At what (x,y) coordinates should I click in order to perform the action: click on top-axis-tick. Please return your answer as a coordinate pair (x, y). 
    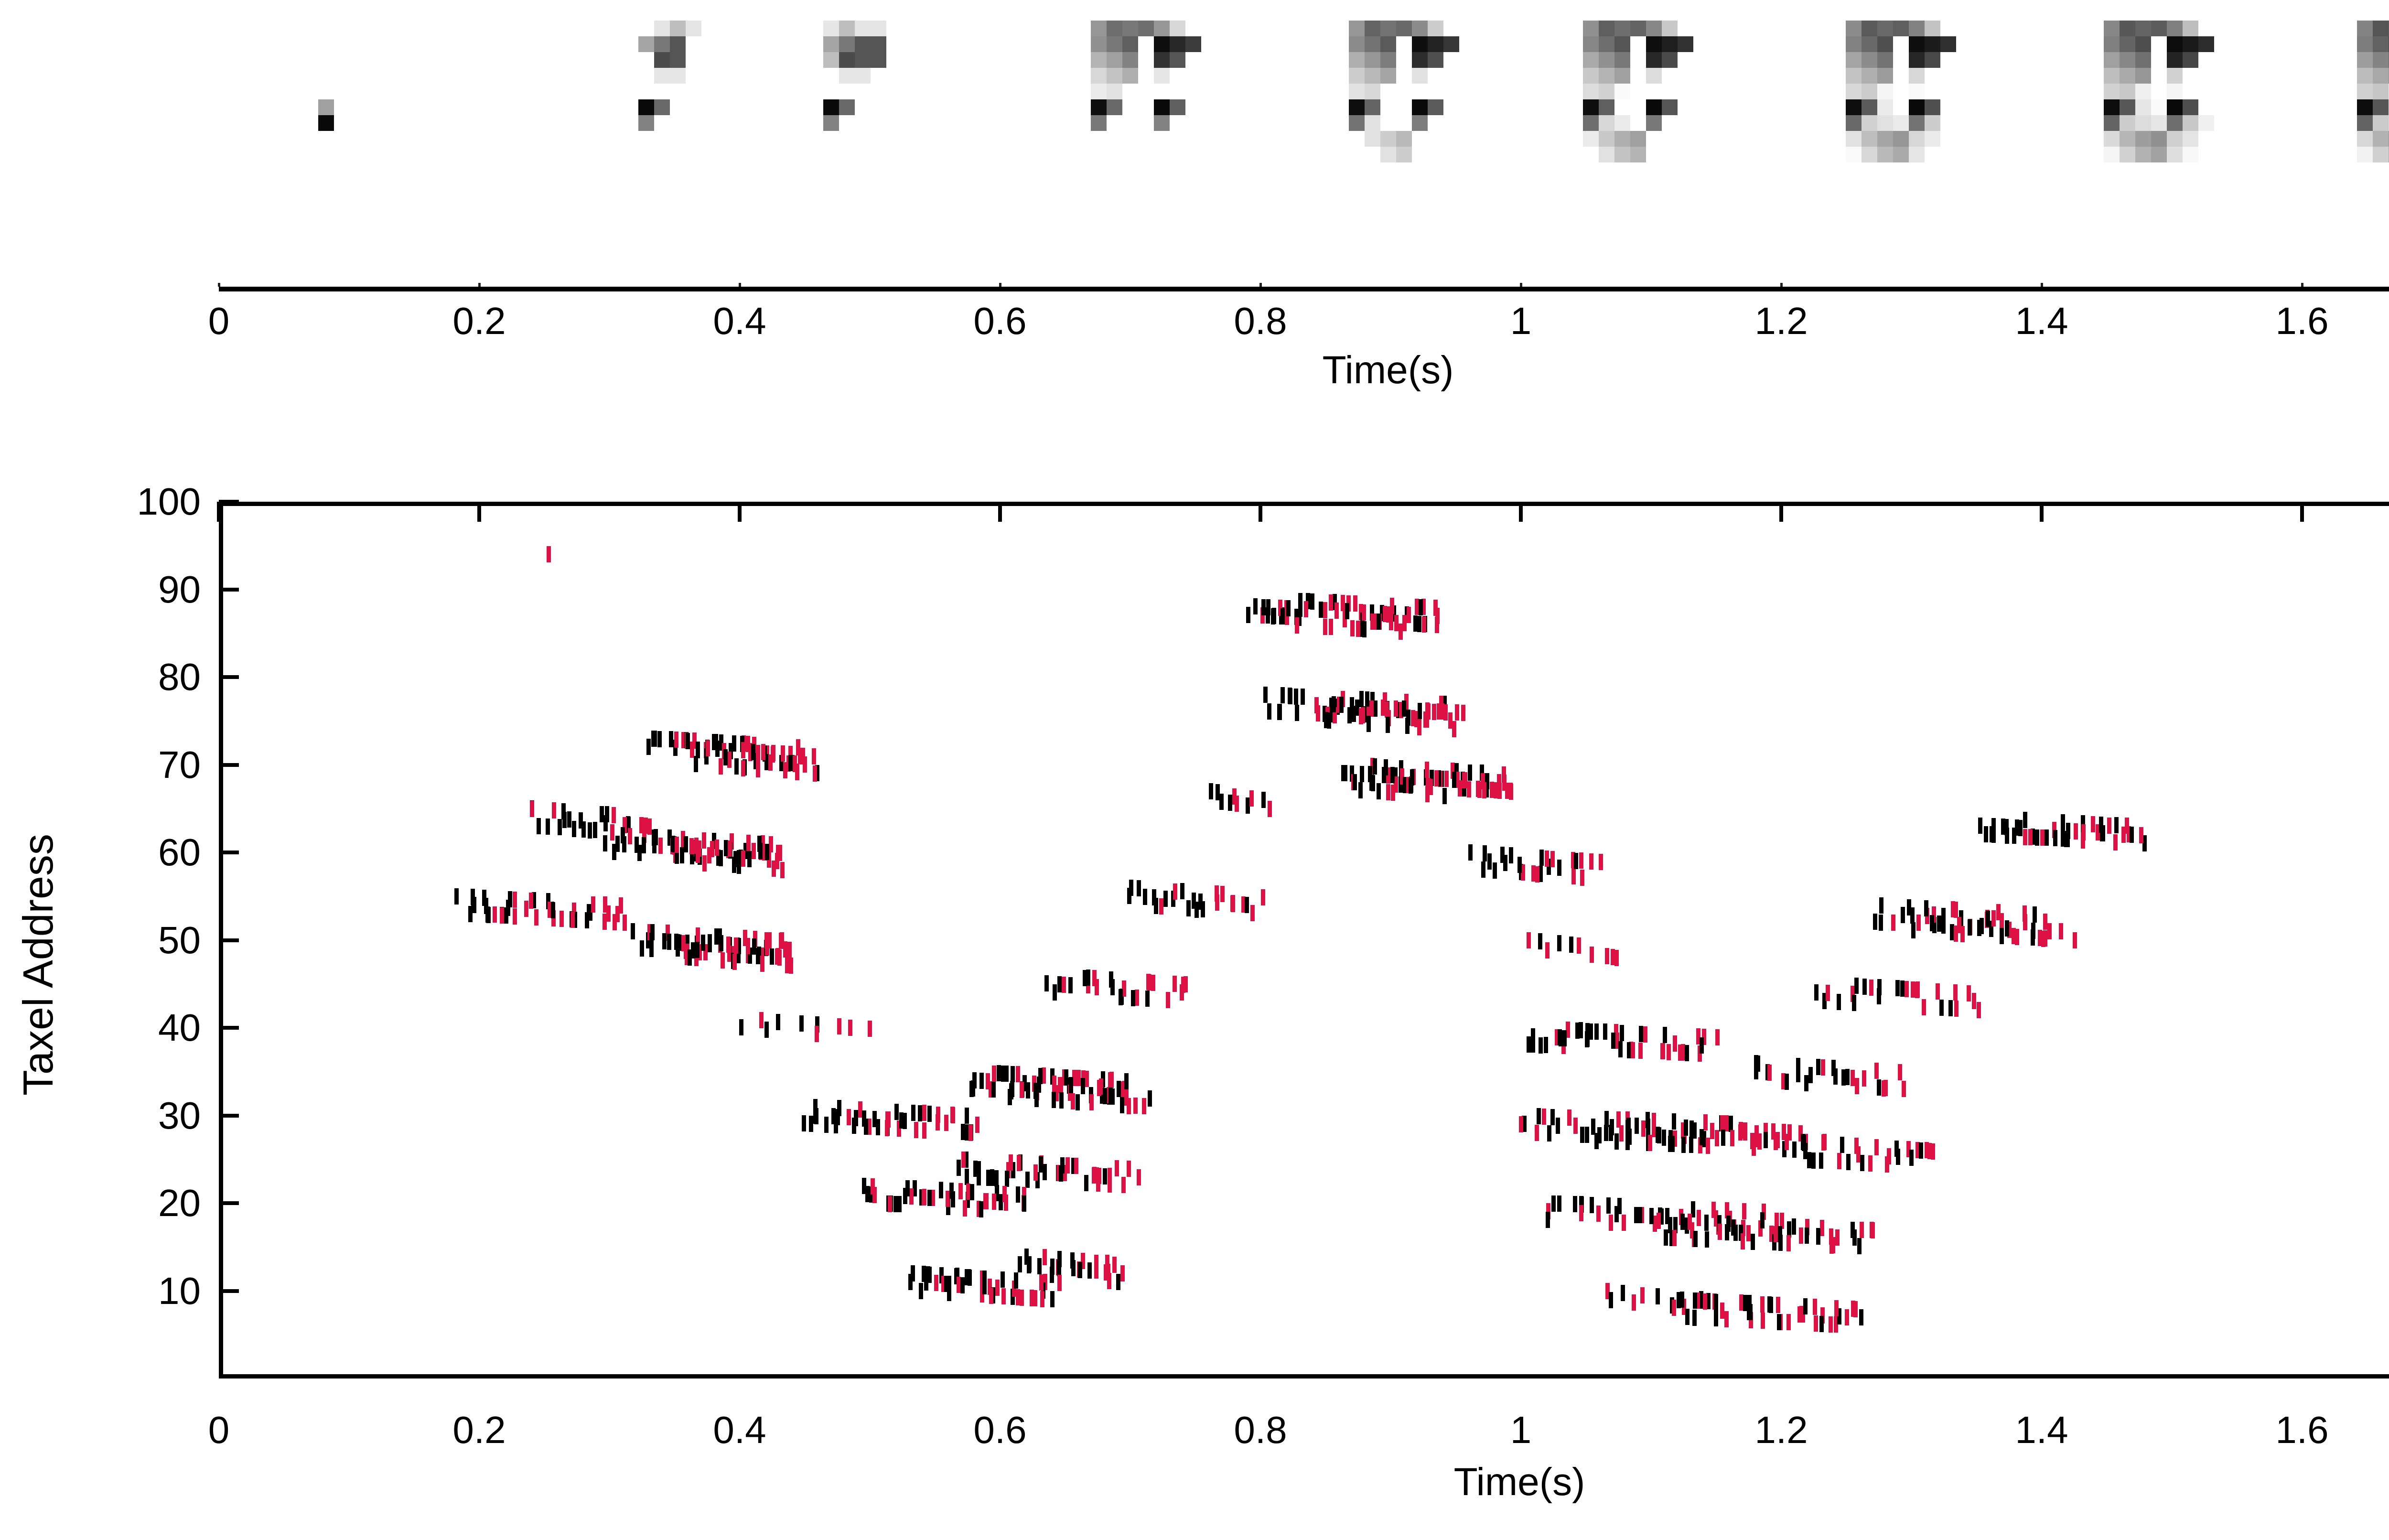
    Looking at the image, I should click on (2042, 285).